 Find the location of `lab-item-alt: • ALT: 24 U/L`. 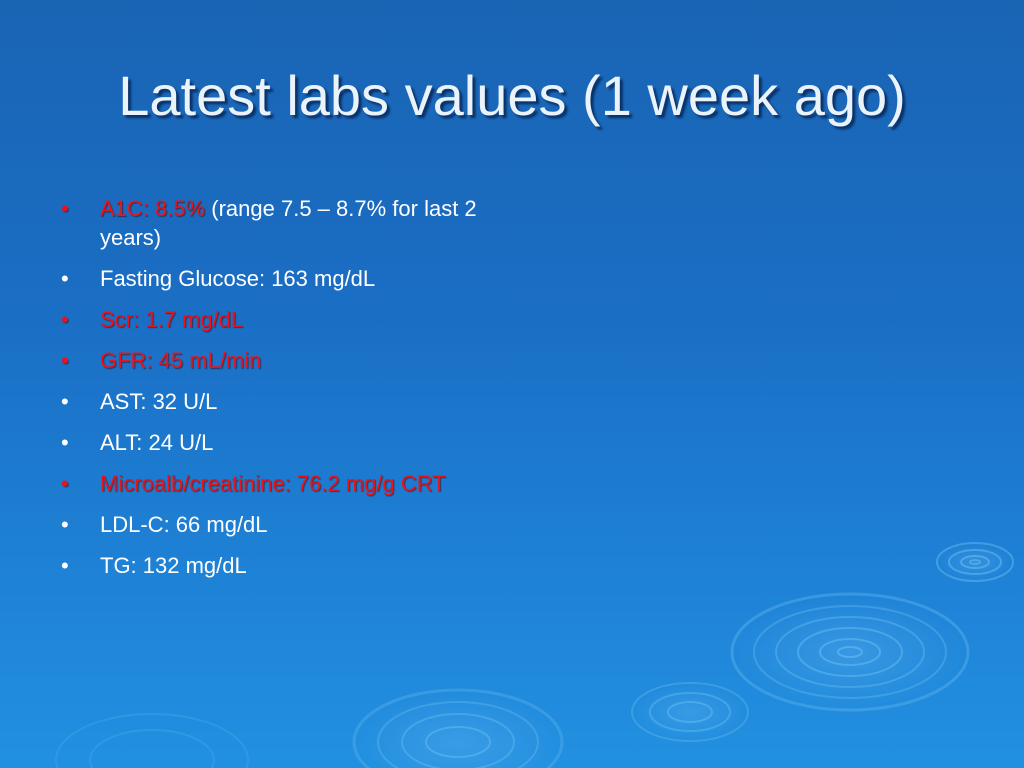

lab-item-alt: • ALT: 24 U/L is located at coordinates (288, 442).